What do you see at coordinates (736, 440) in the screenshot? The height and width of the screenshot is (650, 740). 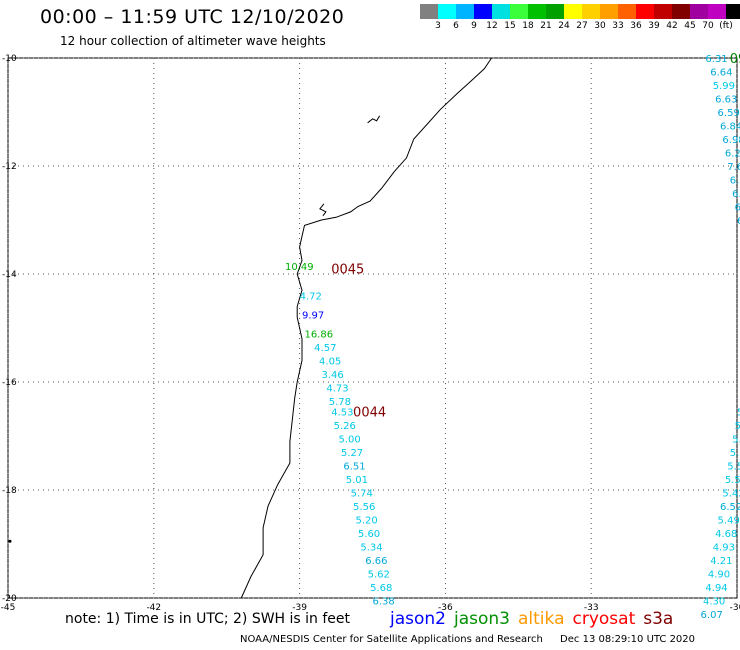 I see `wave-height-value: 5.3` at bounding box center [736, 440].